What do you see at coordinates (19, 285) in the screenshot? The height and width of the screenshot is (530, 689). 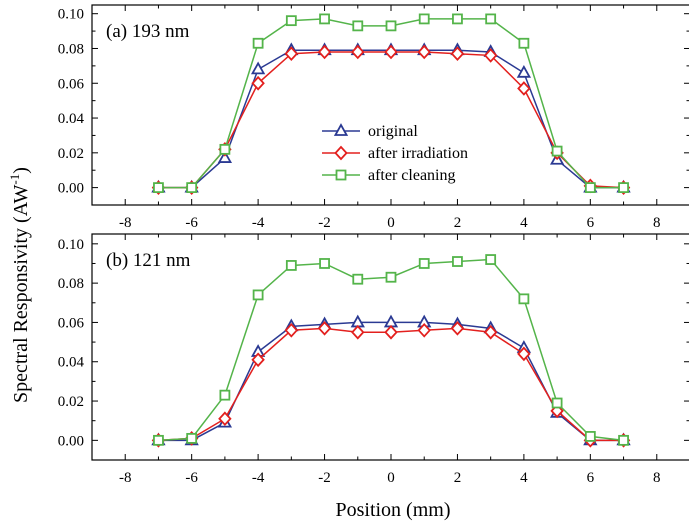 I see `y-axis-label: Spectral Responsivity (AW-1)` at bounding box center [19, 285].